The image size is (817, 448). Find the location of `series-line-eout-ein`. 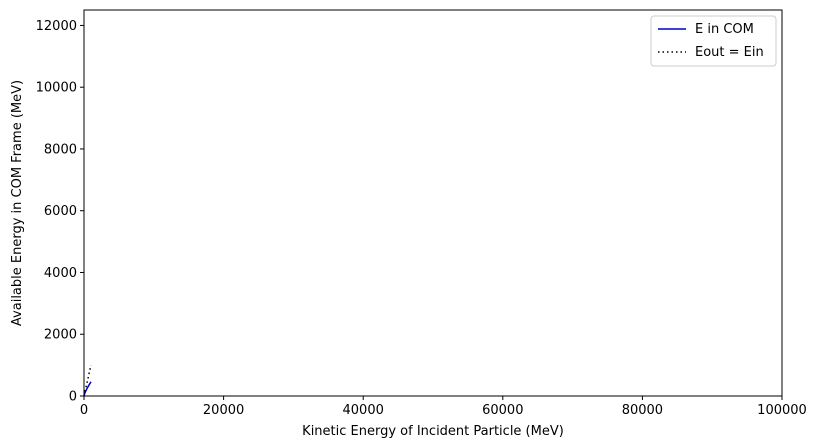

series-line-eout-ein is located at coordinates (87, 380).